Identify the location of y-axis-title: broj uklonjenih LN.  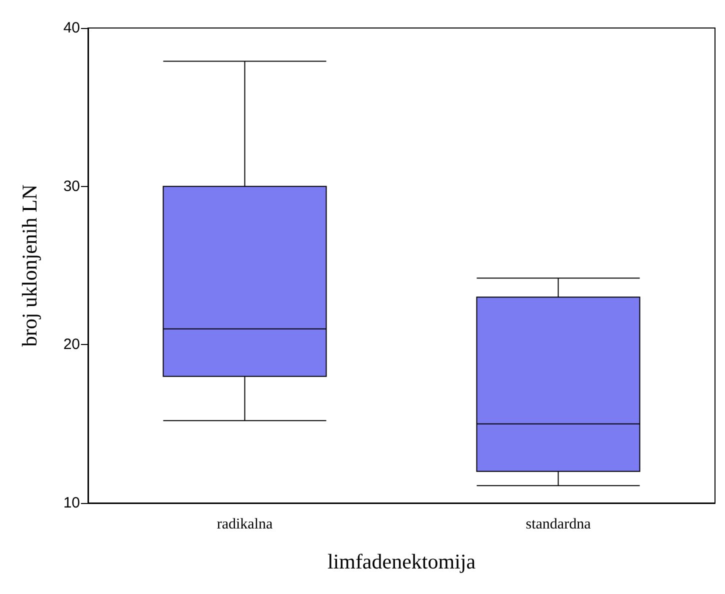
(30, 265).